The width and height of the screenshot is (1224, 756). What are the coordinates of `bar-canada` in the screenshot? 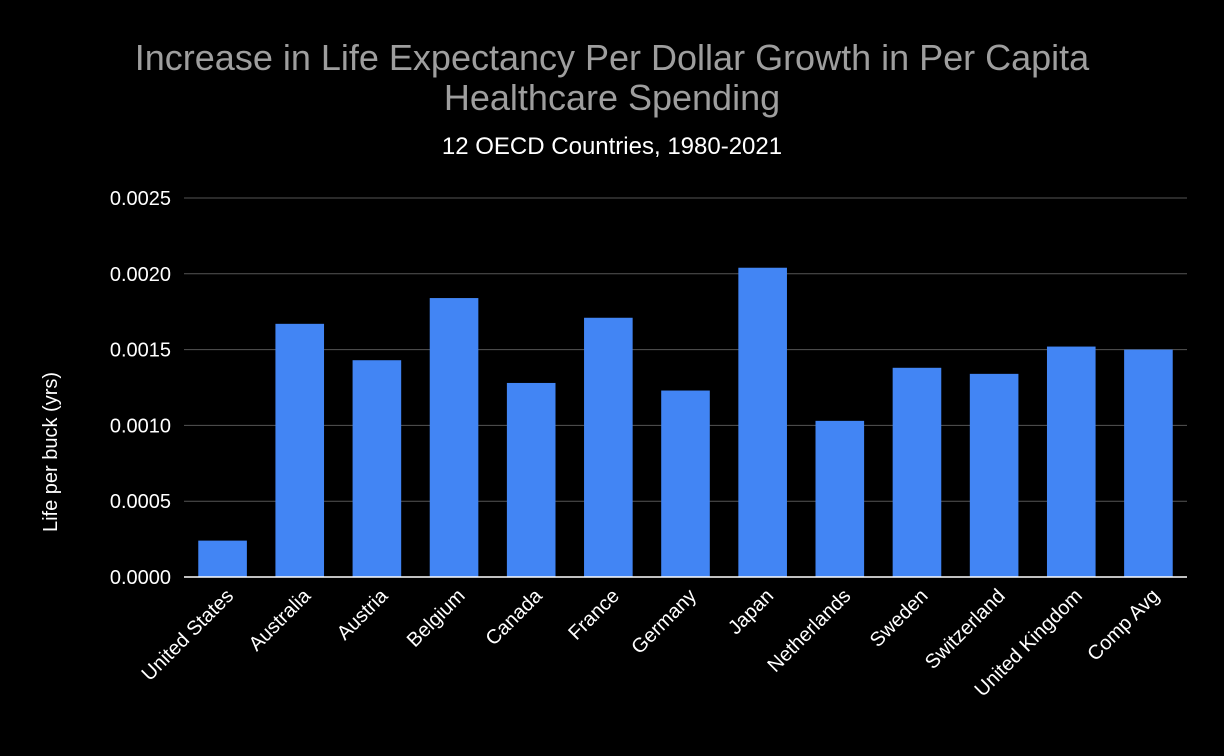 It's located at (531, 479).